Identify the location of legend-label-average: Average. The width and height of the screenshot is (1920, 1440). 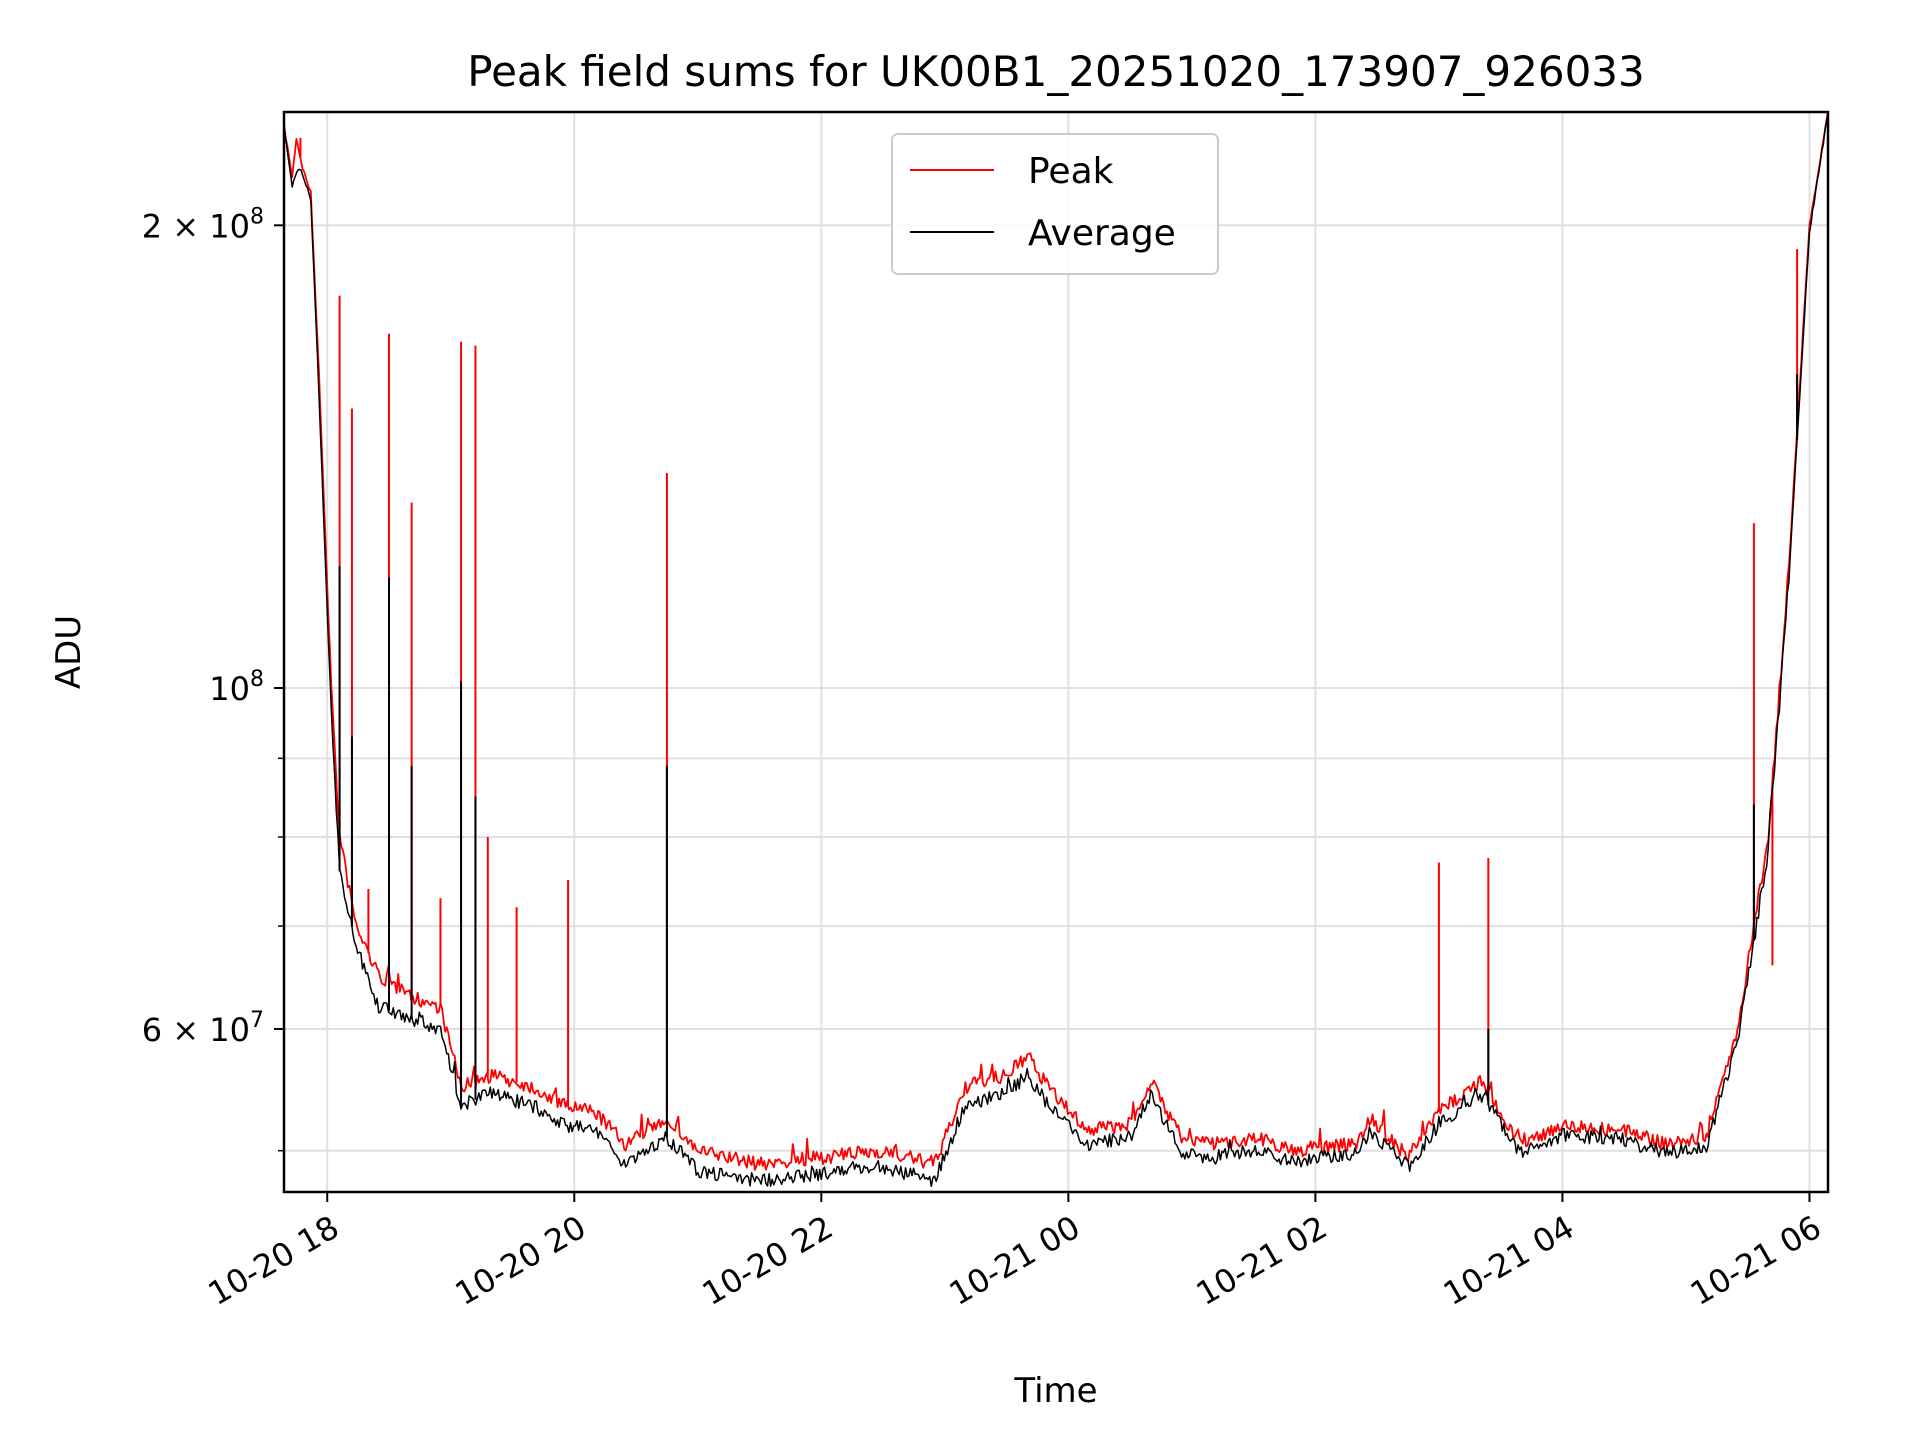
(1102, 233).